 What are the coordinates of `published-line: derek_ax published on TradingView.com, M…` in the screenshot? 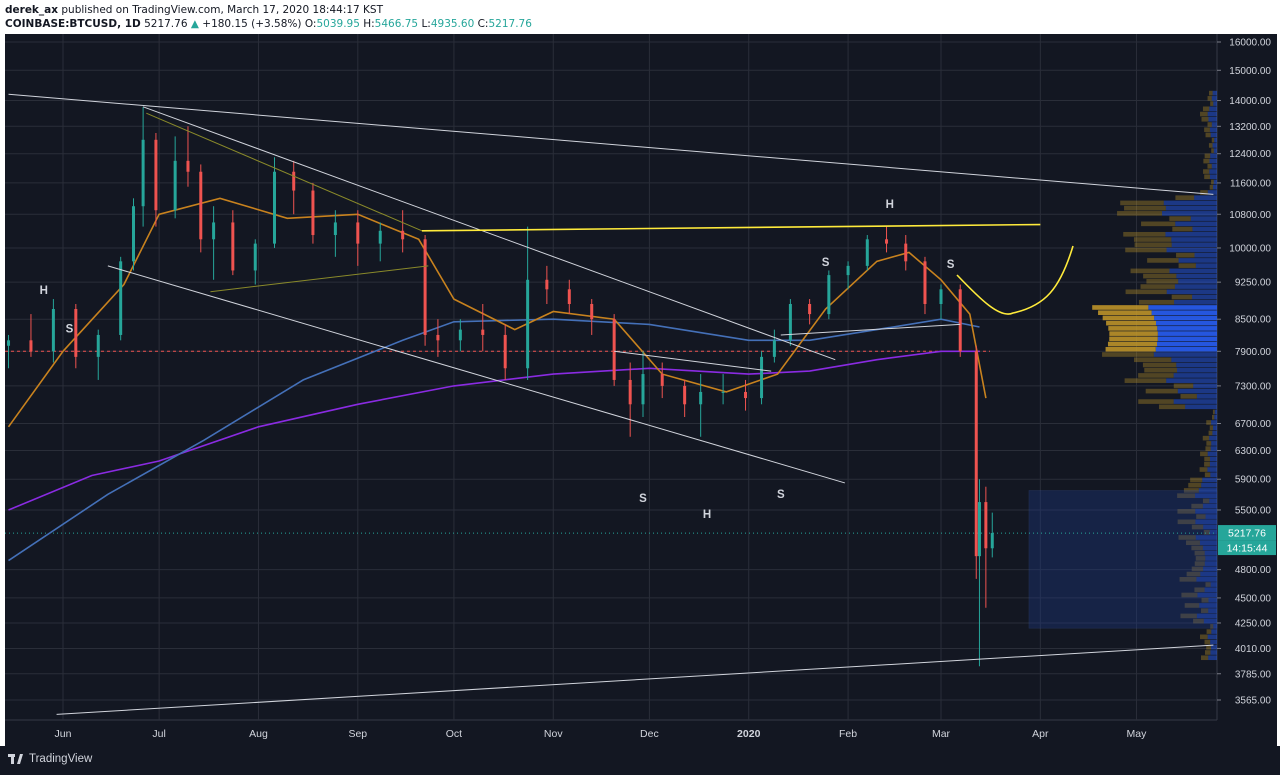 It's located at (194, 10).